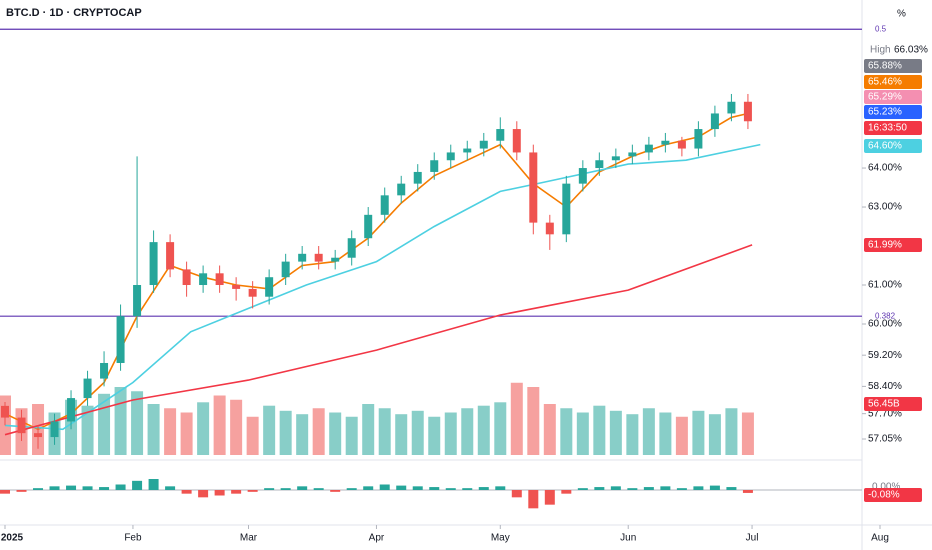 The width and height of the screenshot is (932, 550). I want to click on y-tick-label: 59.20%, so click(885, 355).